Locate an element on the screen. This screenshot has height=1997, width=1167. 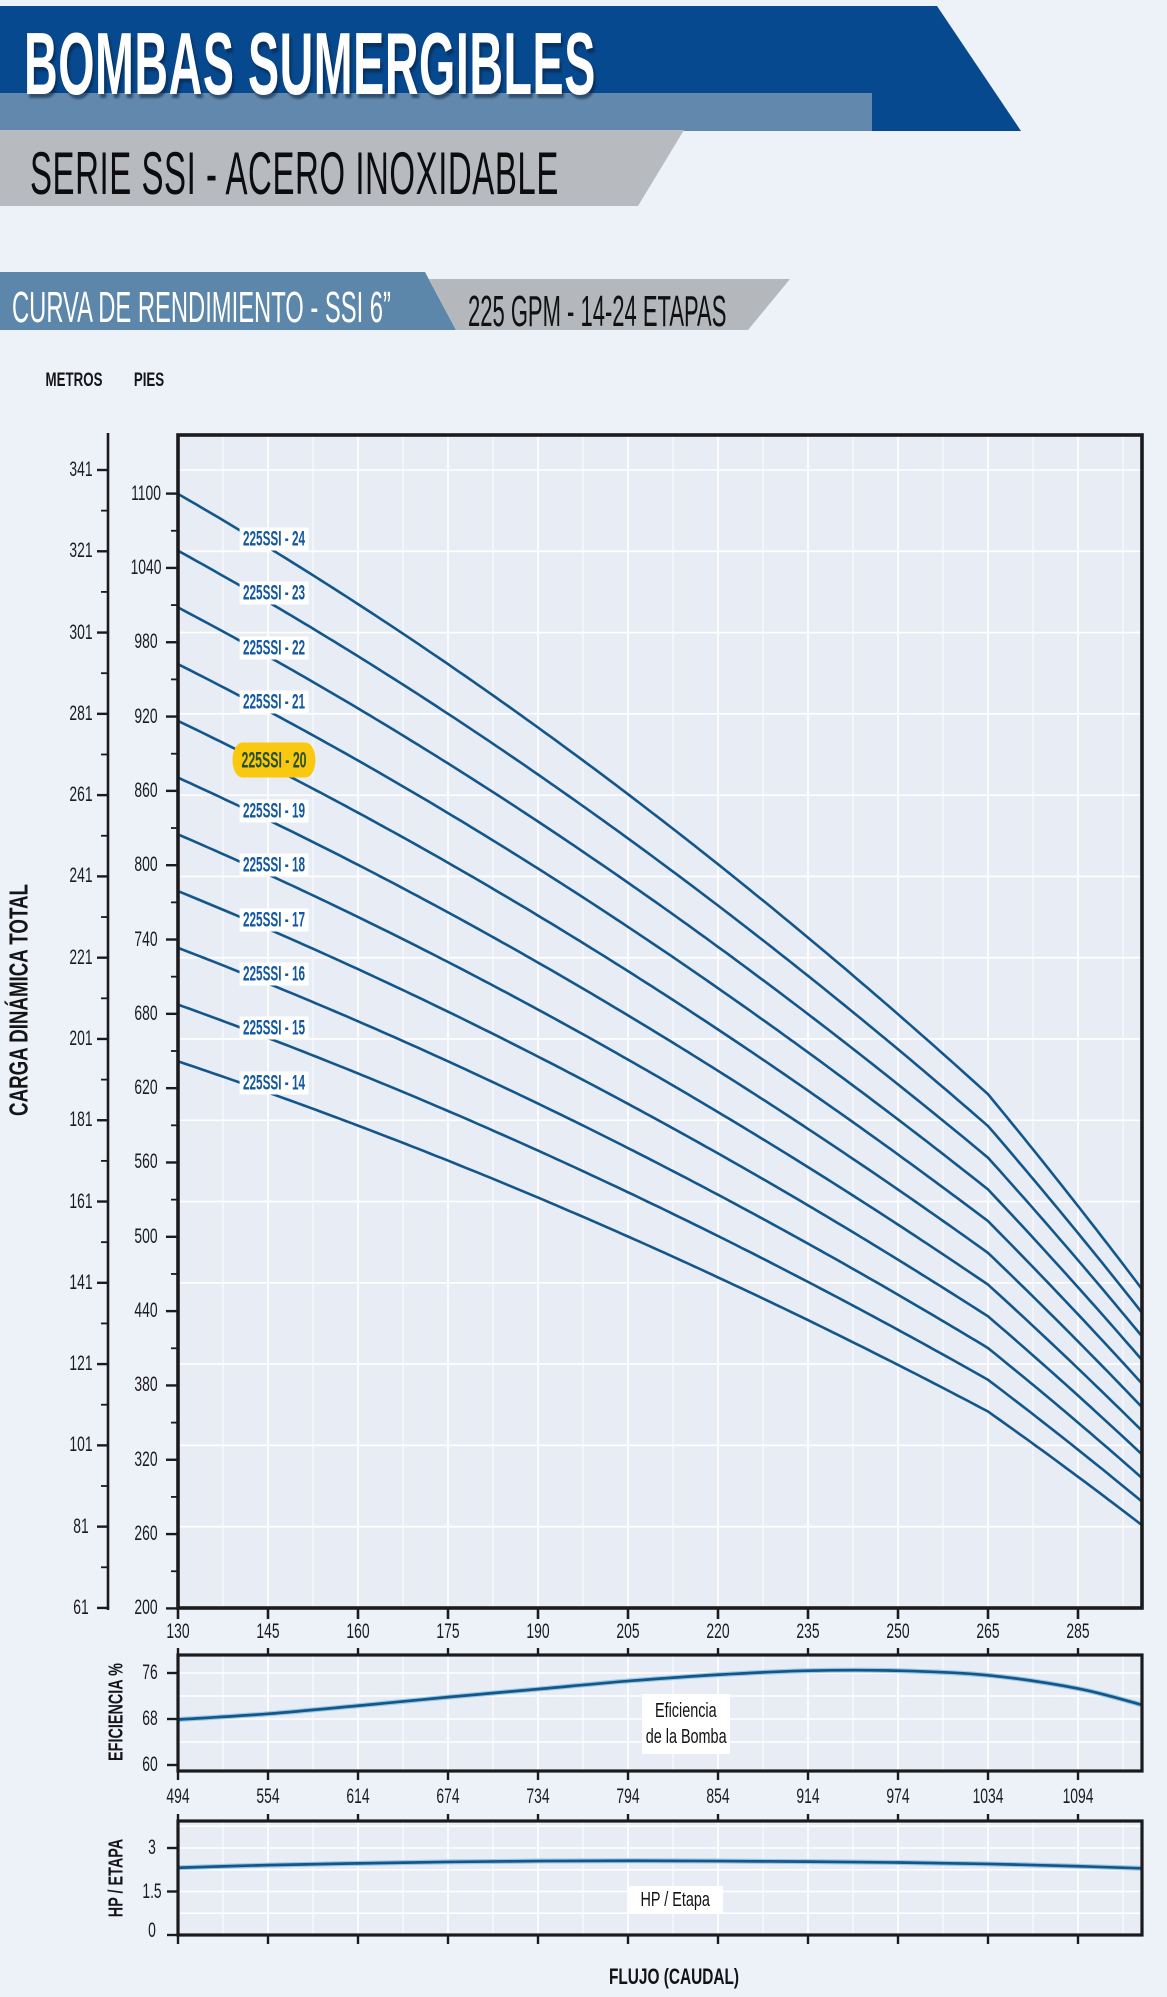
curve-label-14: 225SSI - 14 is located at coordinates (274, 1083).